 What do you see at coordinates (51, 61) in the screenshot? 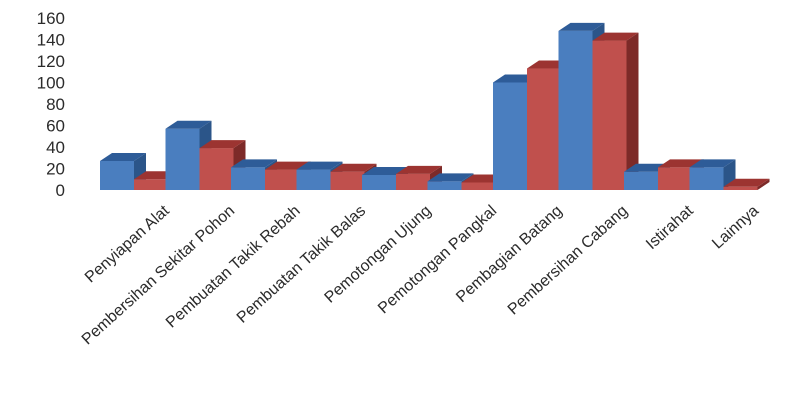
I see `y-tick-label: 120` at bounding box center [51, 61].